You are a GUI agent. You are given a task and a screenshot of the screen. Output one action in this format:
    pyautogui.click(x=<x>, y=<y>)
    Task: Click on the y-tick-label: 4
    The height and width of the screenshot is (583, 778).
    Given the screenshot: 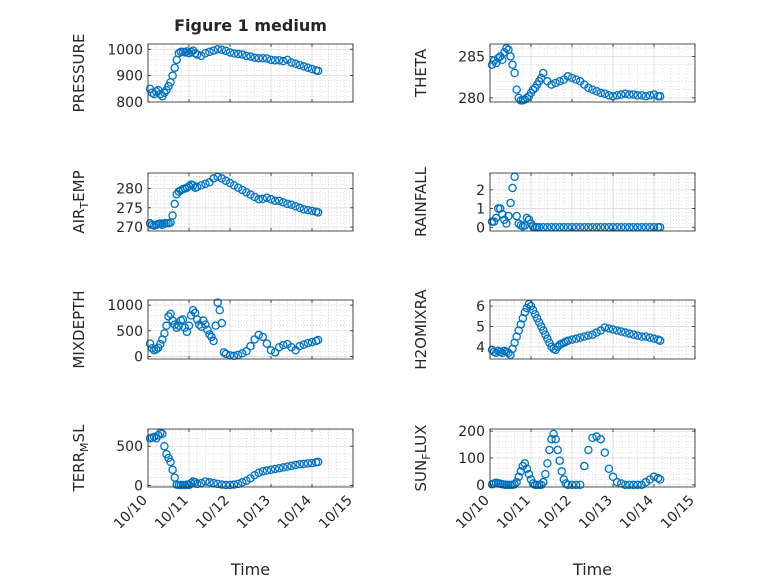 What is the action you would take?
    pyautogui.click(x=480, y=348)
    